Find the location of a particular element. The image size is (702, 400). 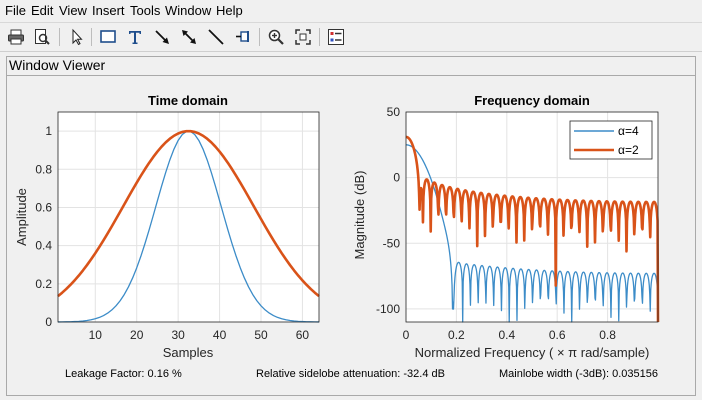

freq-xtick-label: 0.6 is located at coordinates (557, 335).